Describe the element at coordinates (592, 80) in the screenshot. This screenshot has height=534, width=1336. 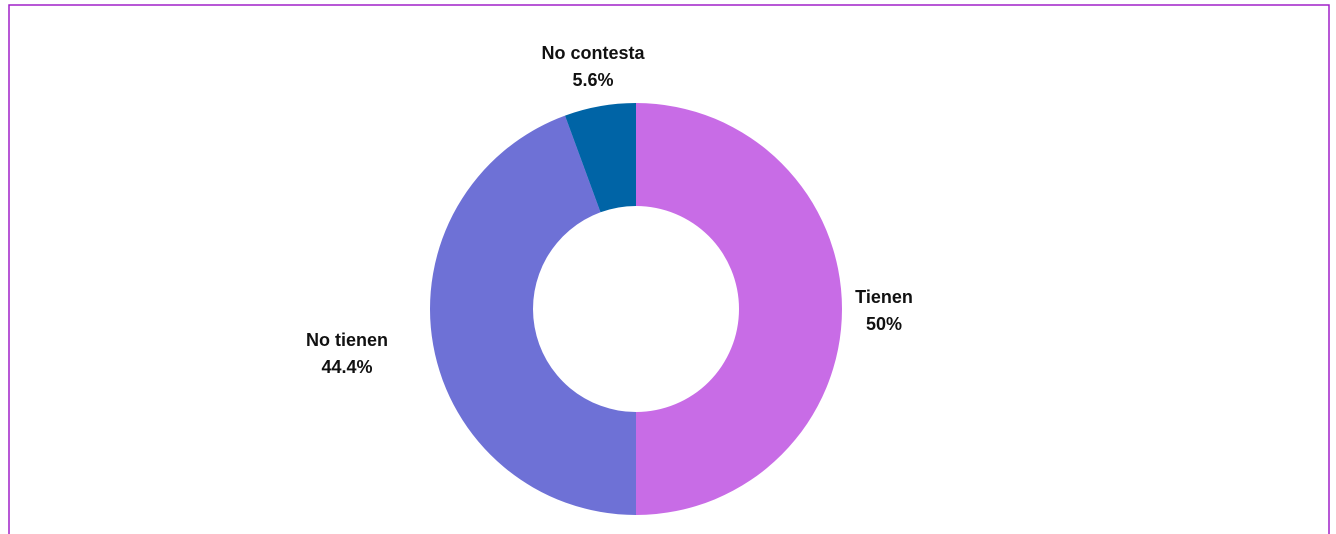
I see `slice-value-label: 5.6%` at that location.